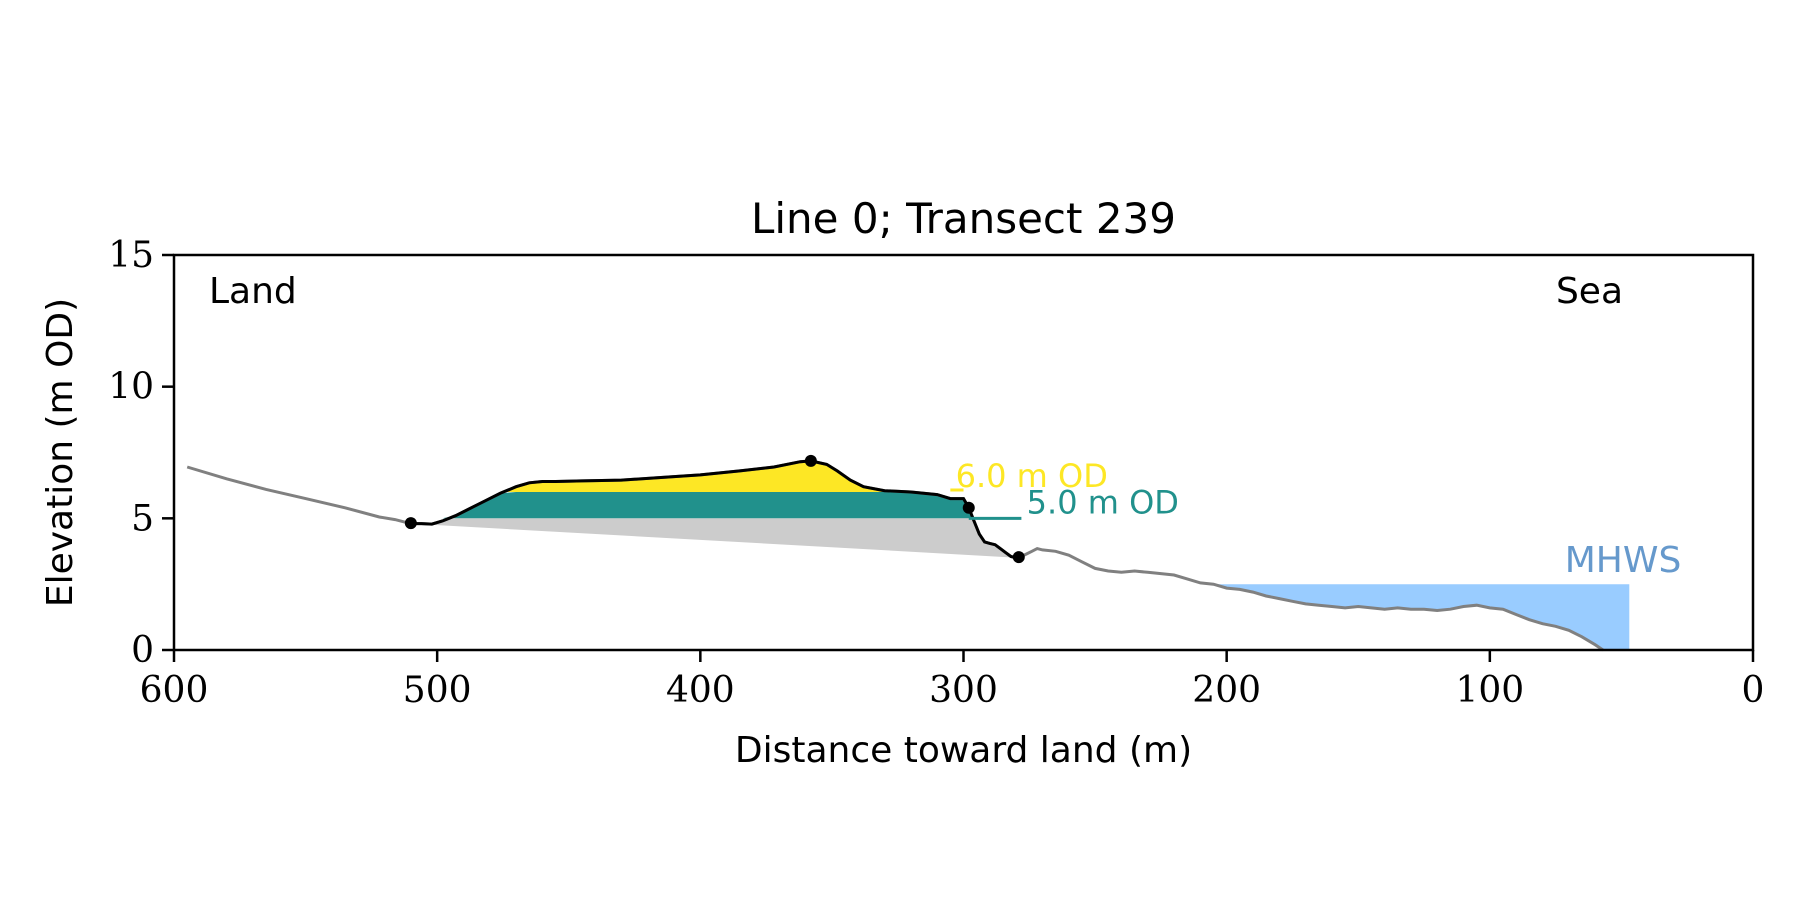  What do you see at coordinates (142, 650) in the screenshot?
I see `y-tick-label: 0` at bounding box center [142, 650].